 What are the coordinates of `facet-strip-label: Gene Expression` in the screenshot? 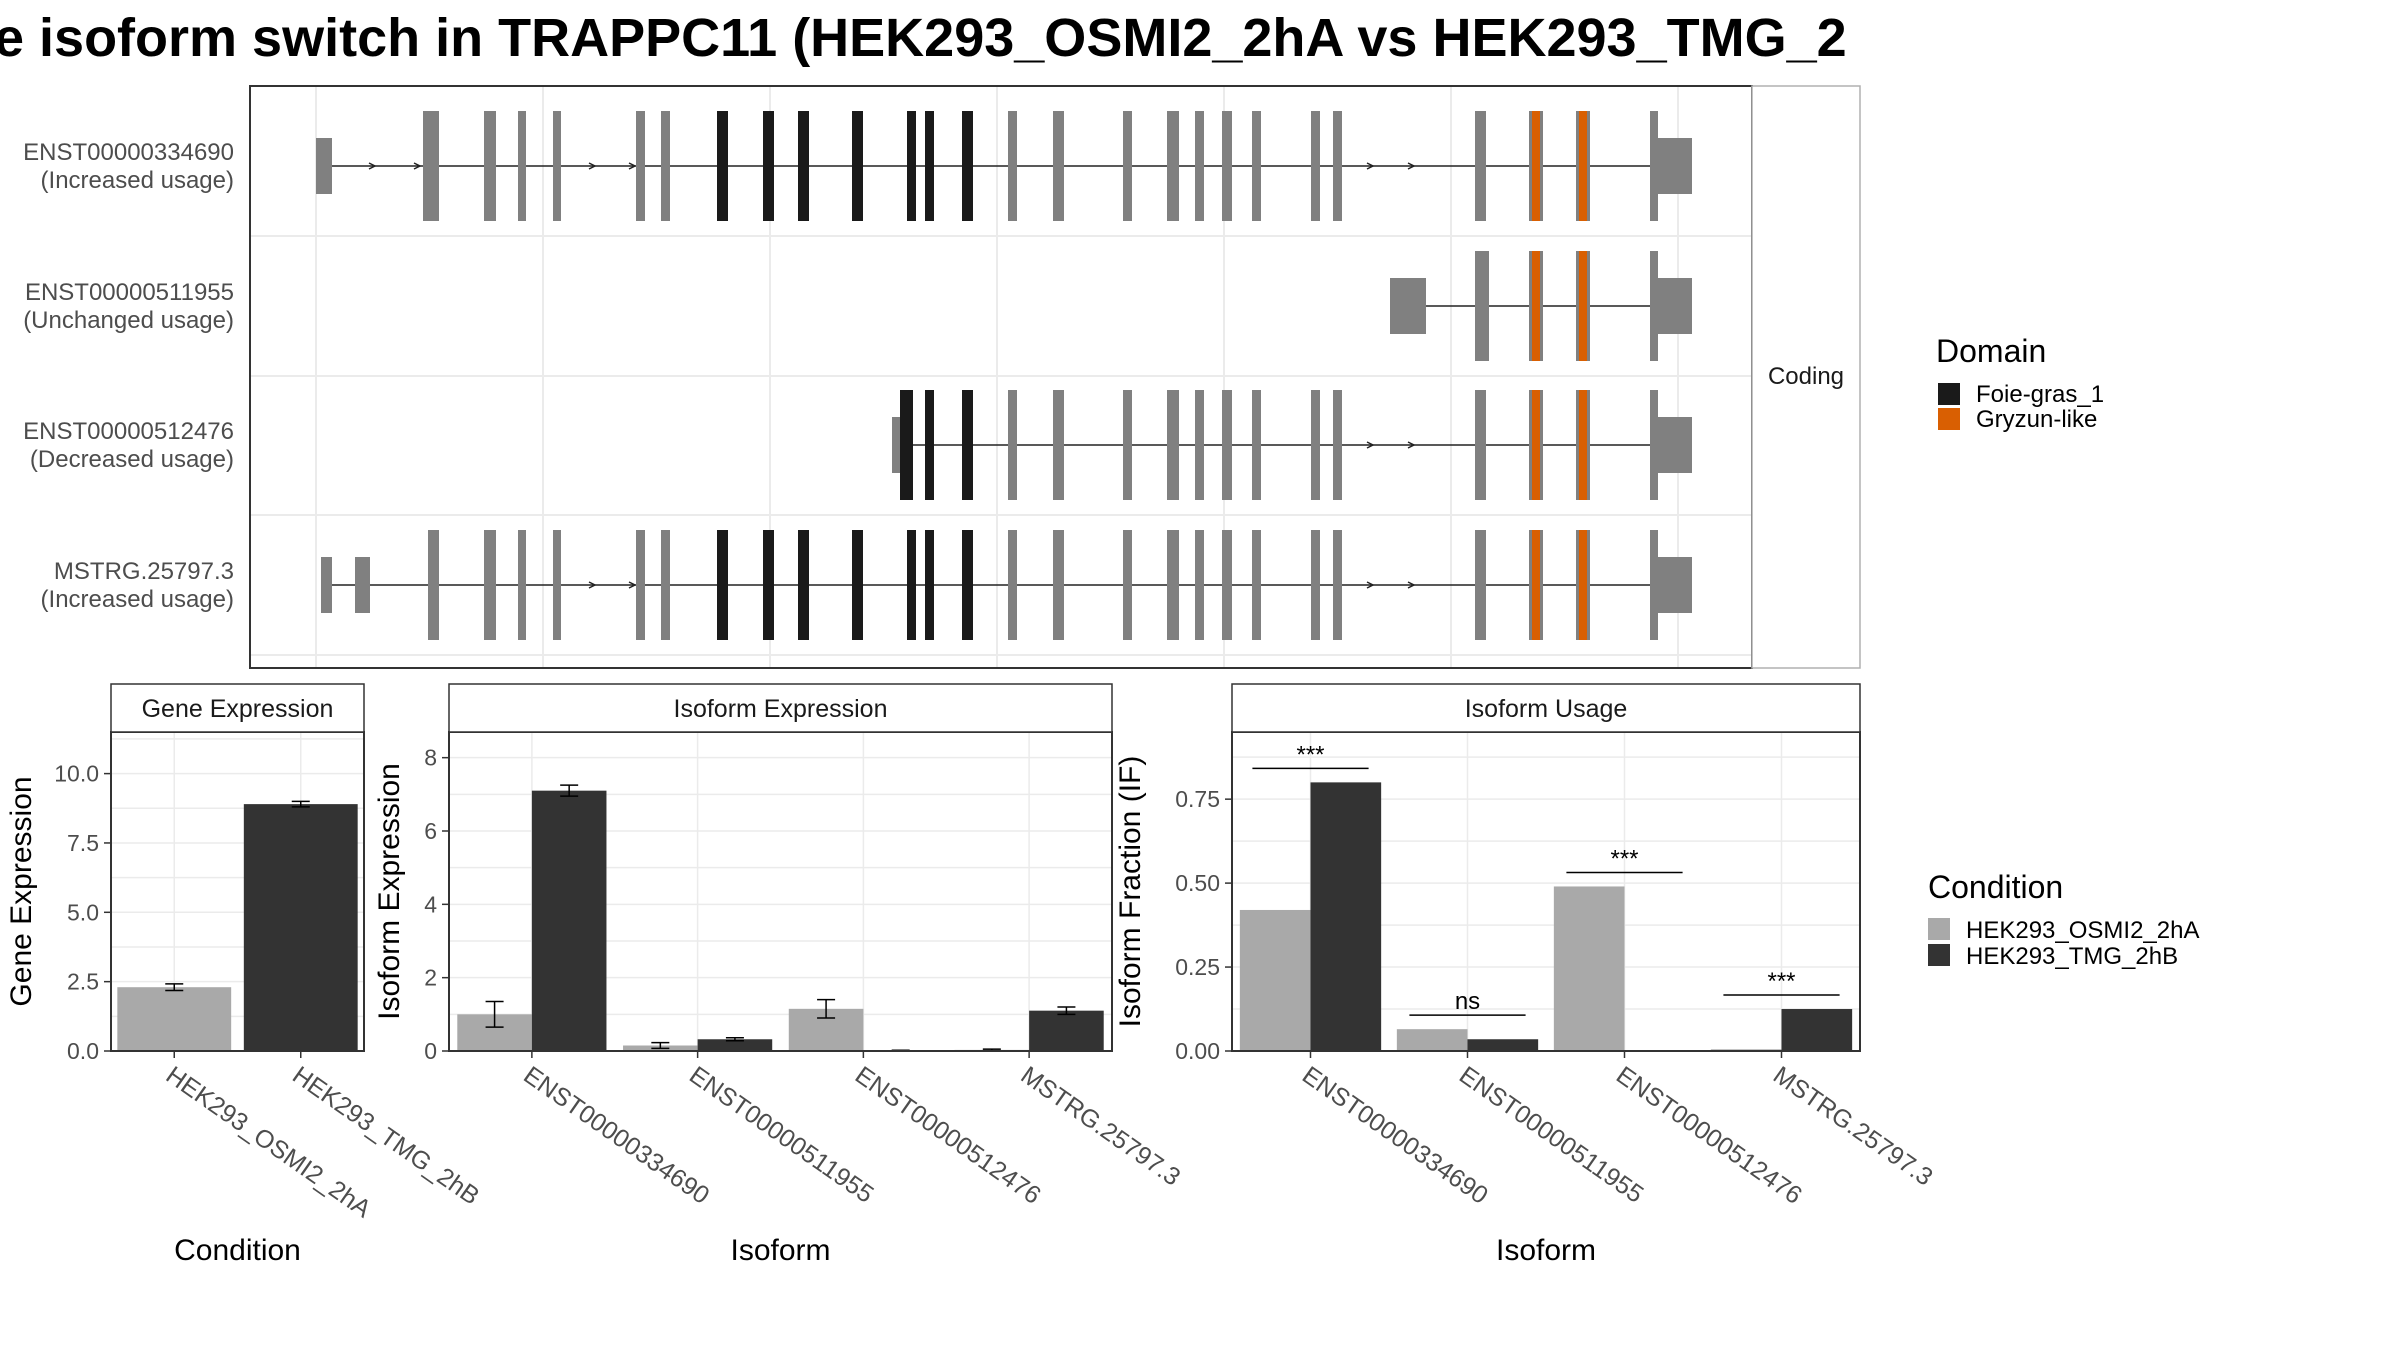 It's located at (238, 709).